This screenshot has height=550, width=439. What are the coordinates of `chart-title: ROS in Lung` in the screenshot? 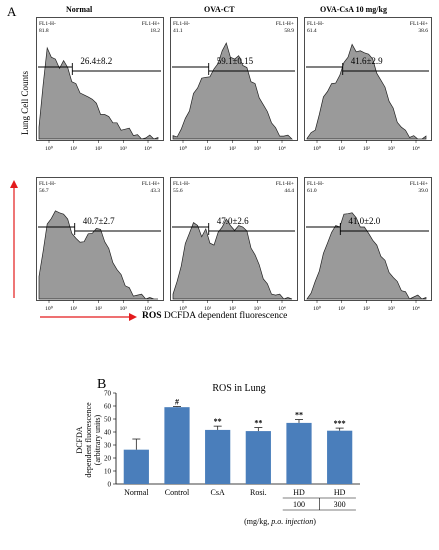 It's located at (238, 388).